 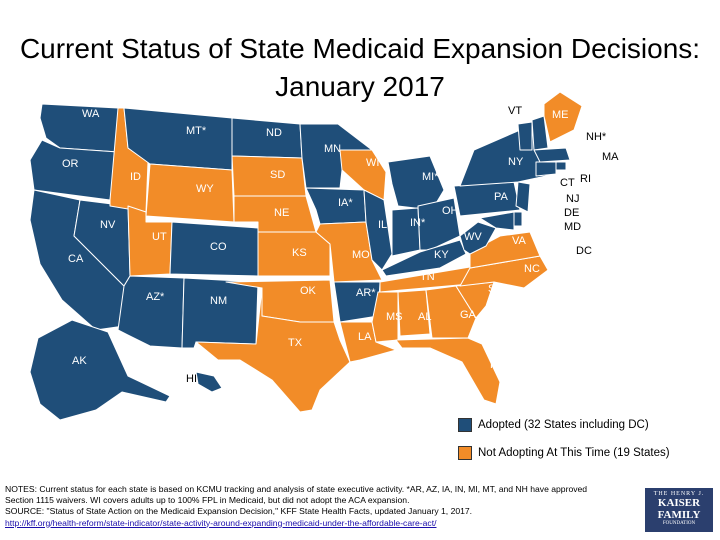 I want to click on legend-label-adopted: Adopted (32 States including DC), so click(x=563, y=425).